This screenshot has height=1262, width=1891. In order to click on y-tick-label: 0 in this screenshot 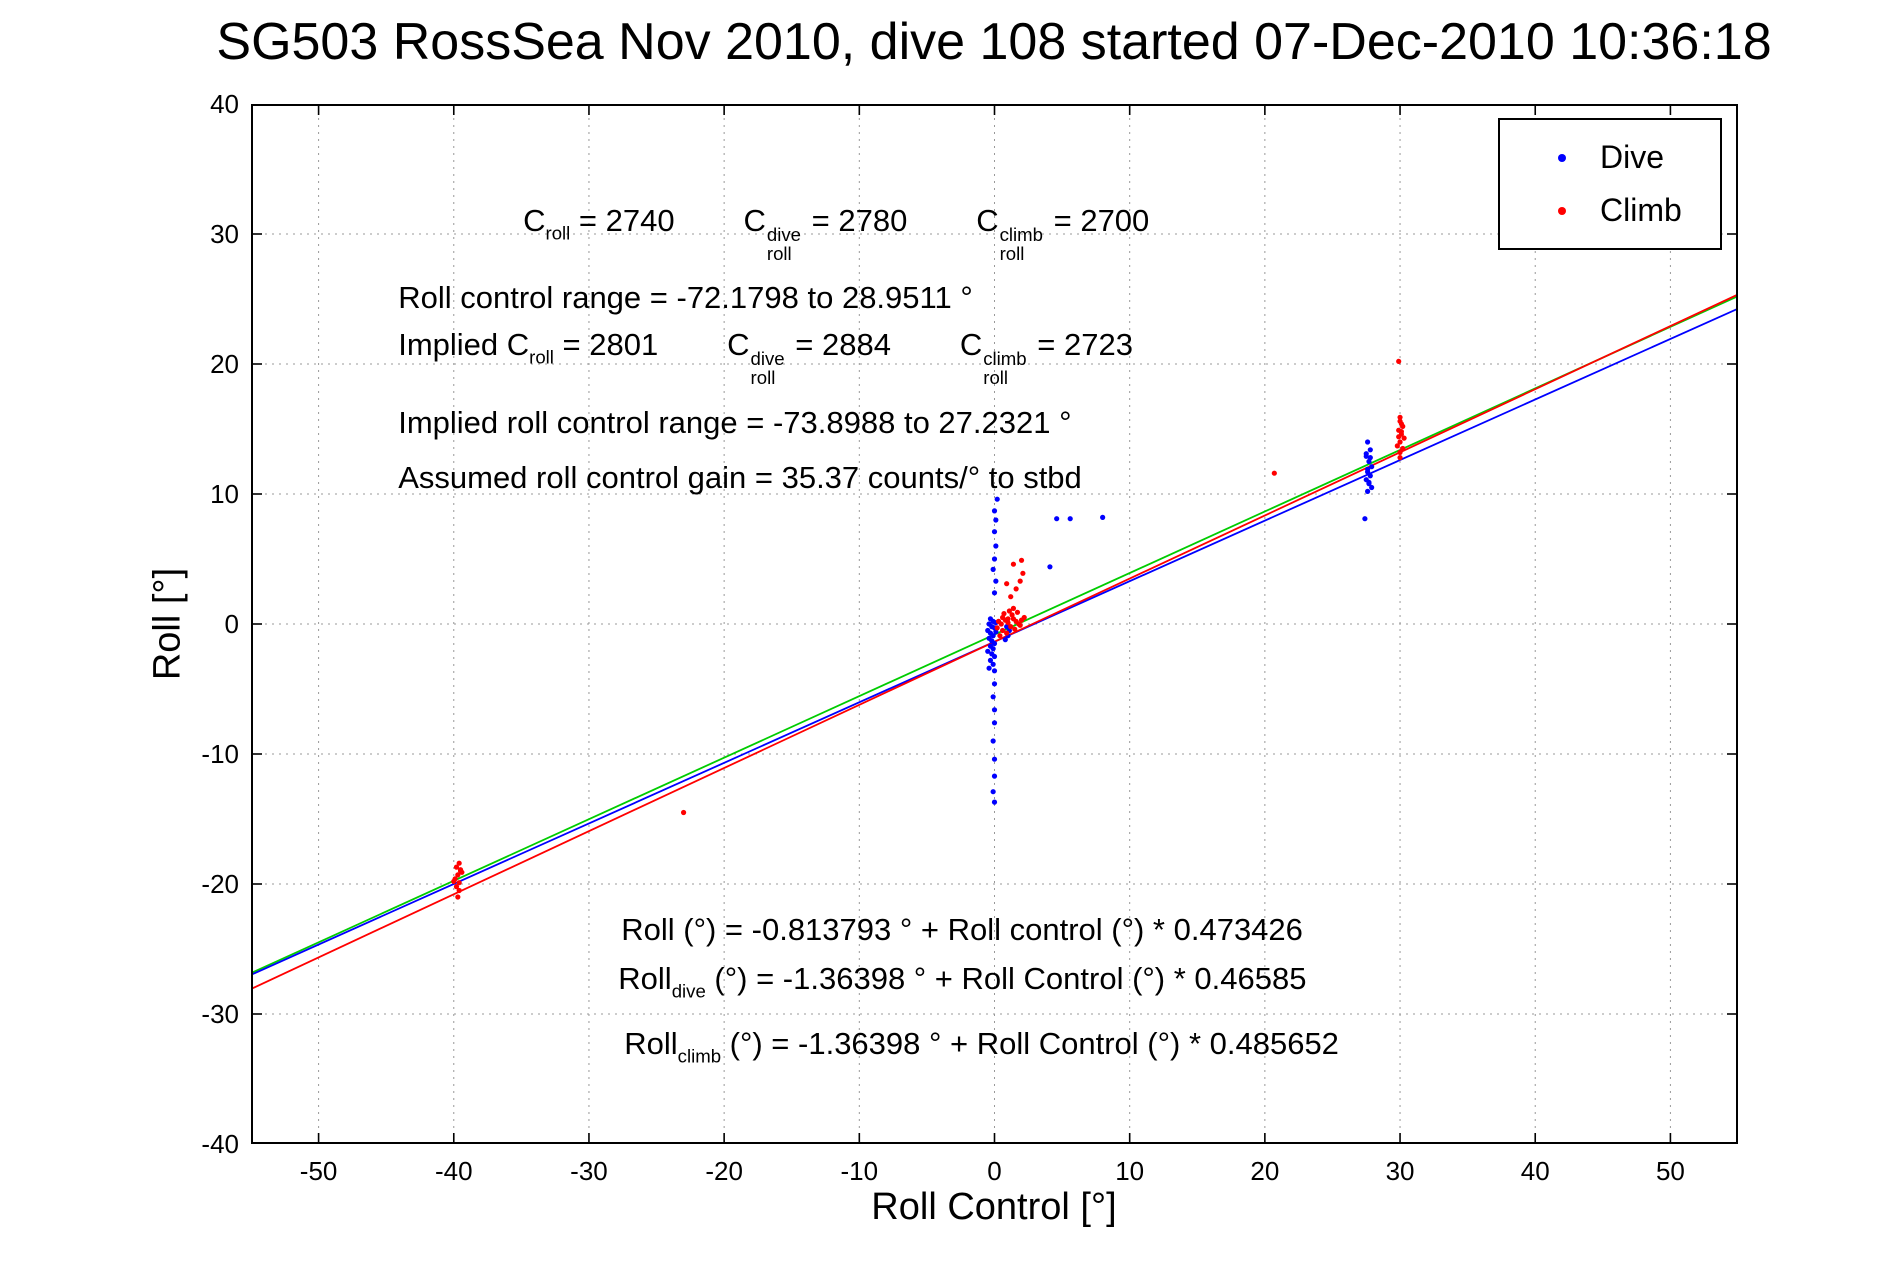, I will do `click(231, 624)`.